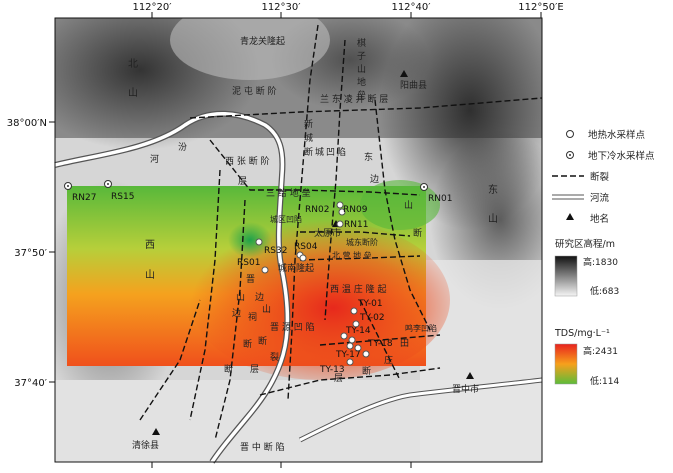 The width and height of the screenshot is (673, 473). What do you see at coordinates (585, 244) in the screenshot?
I see `elevation-legend-title: 研究区高程/m` at bounding box center [585, 244].